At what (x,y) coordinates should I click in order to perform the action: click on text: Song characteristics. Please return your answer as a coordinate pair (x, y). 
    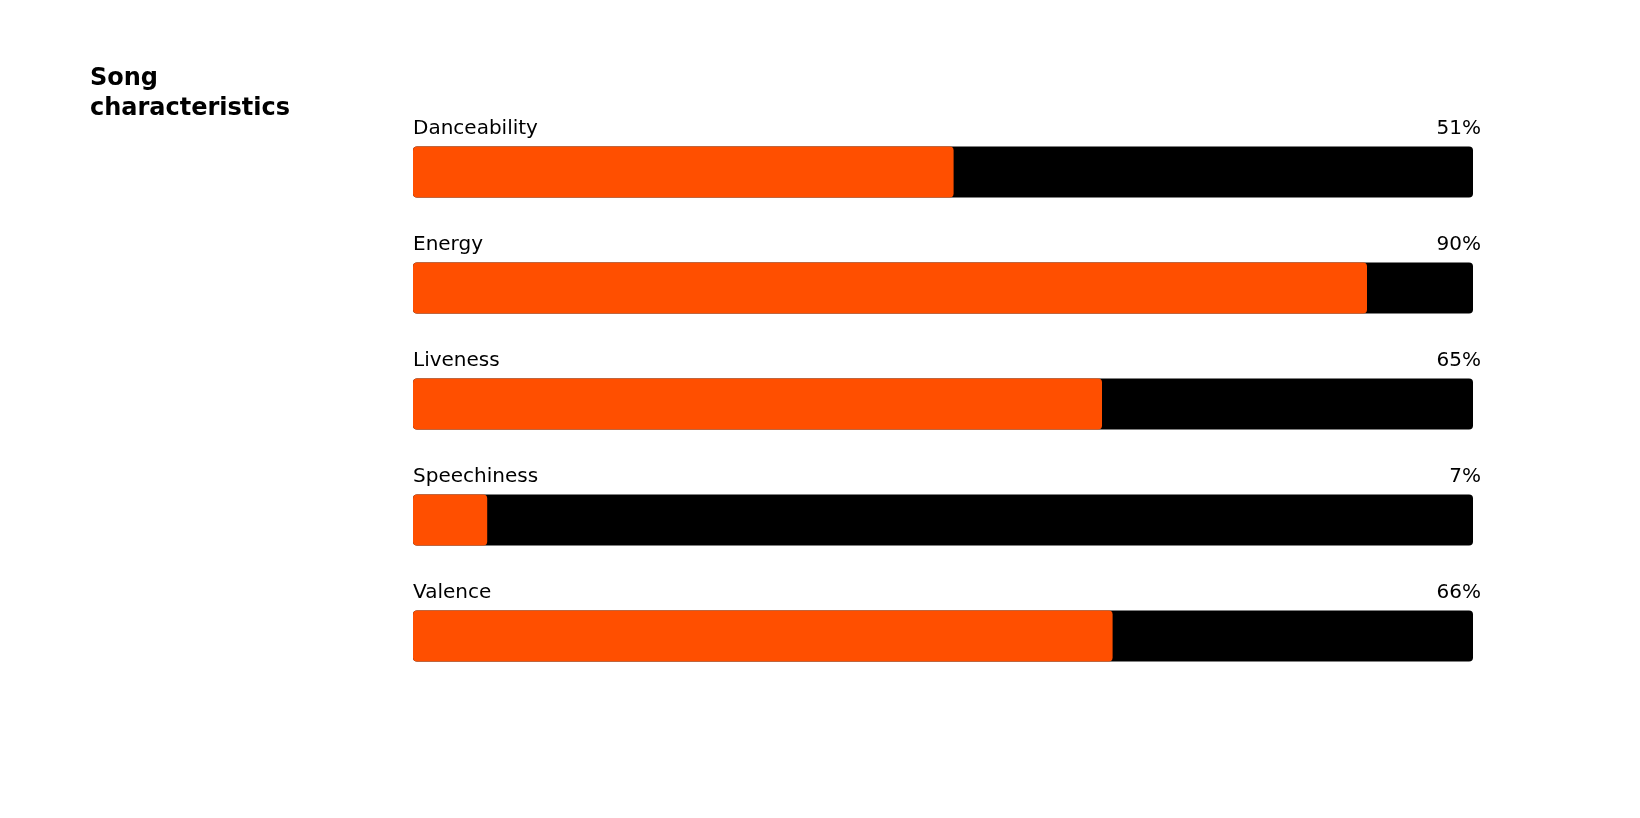
    Looking at the image, I should click on (190, 92).